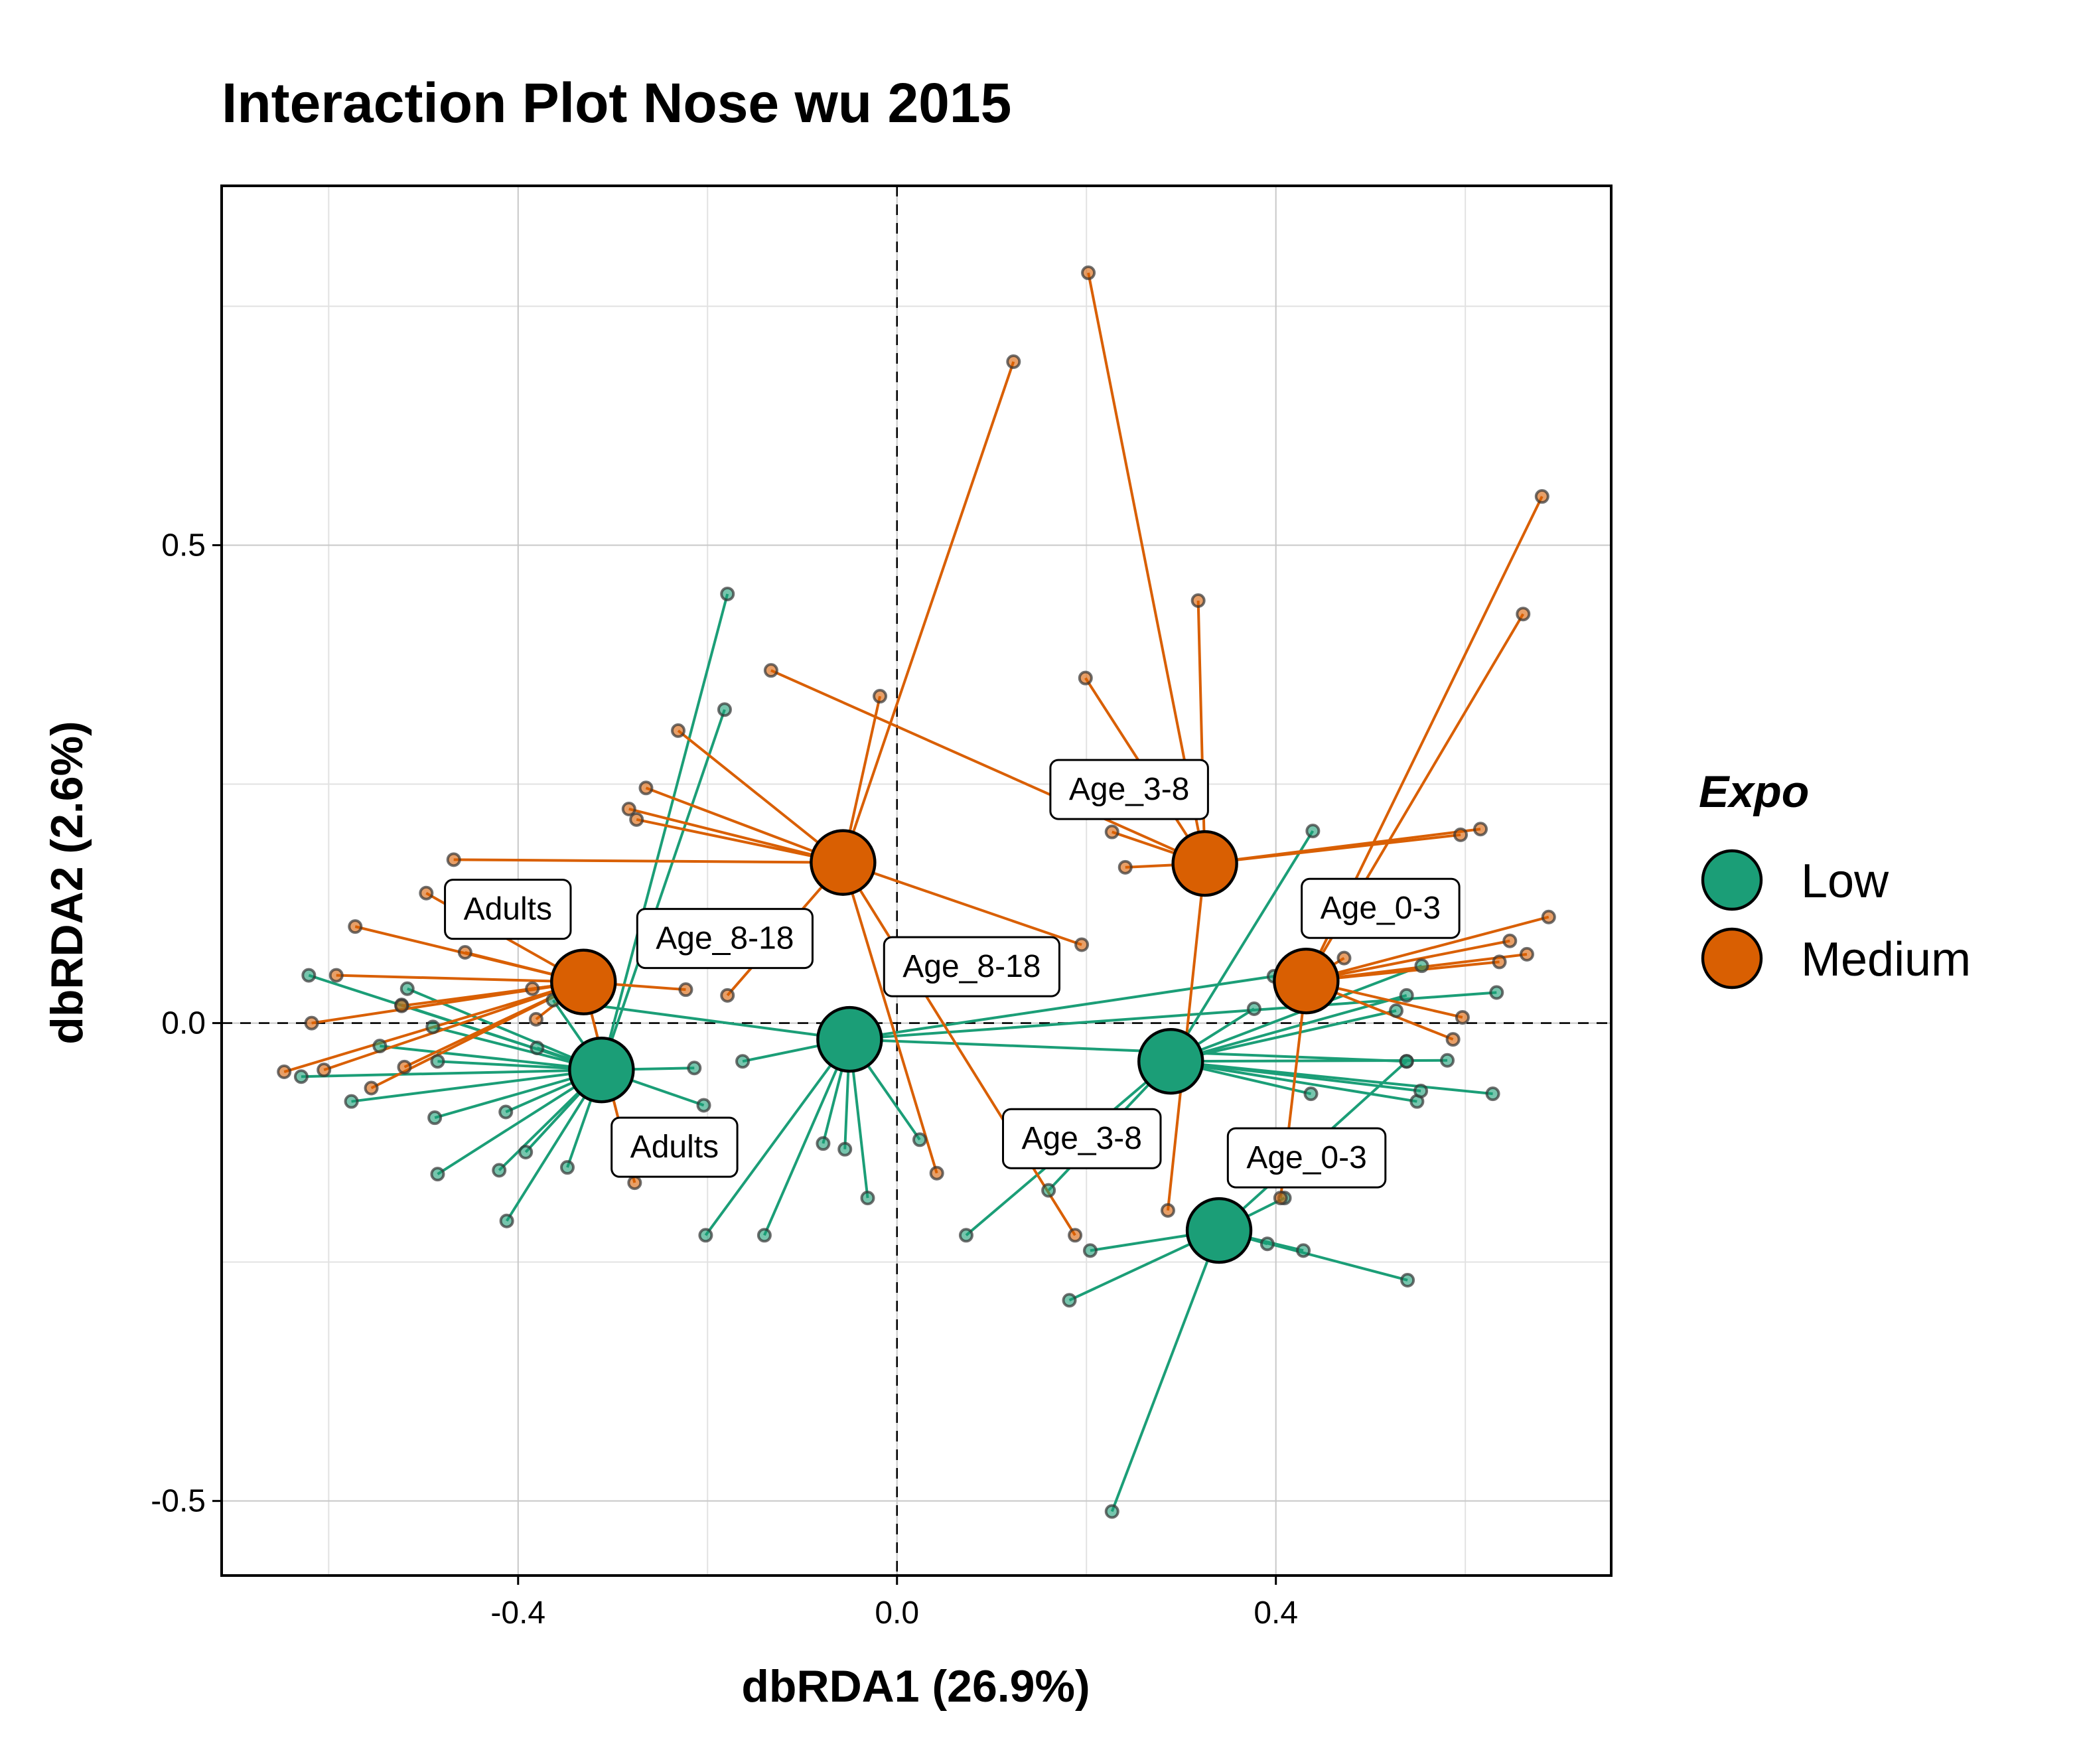  I want to click on y-axis-title: dbRDA2 (2.6%), so click(67, 883).